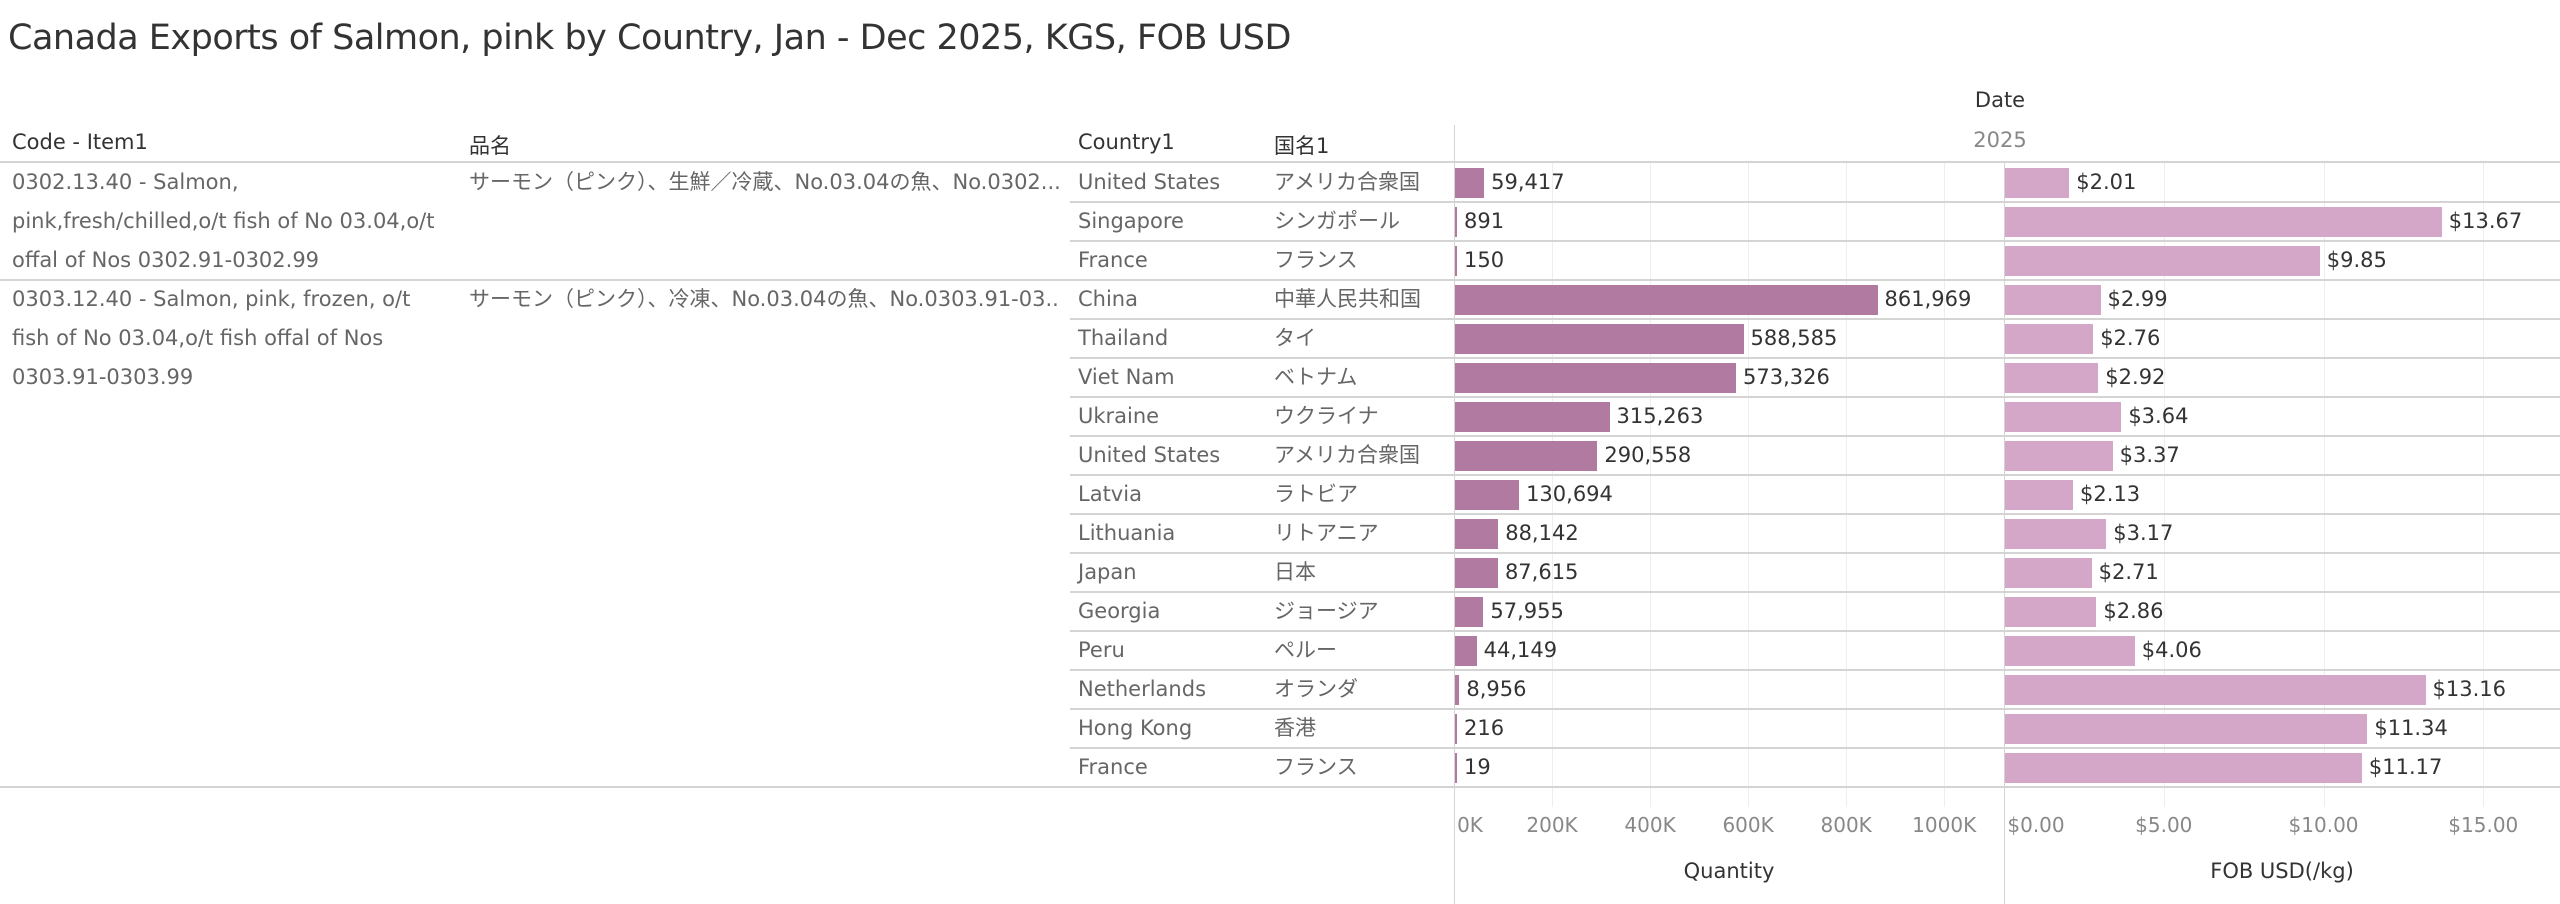  What do you see at coordinates (2405, 767) in the screenshot?
I see `fob-label: $11.17` at bounding box center [2405, 767].